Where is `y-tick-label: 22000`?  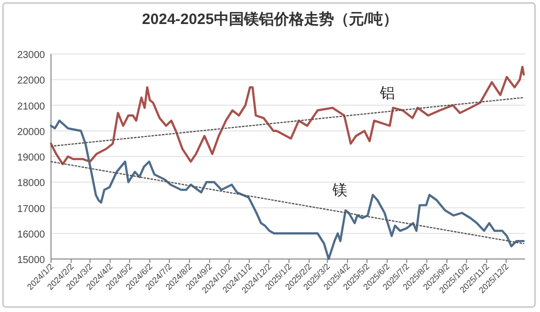
y-tick-label: 22000 is located at coordinates (31, 81).